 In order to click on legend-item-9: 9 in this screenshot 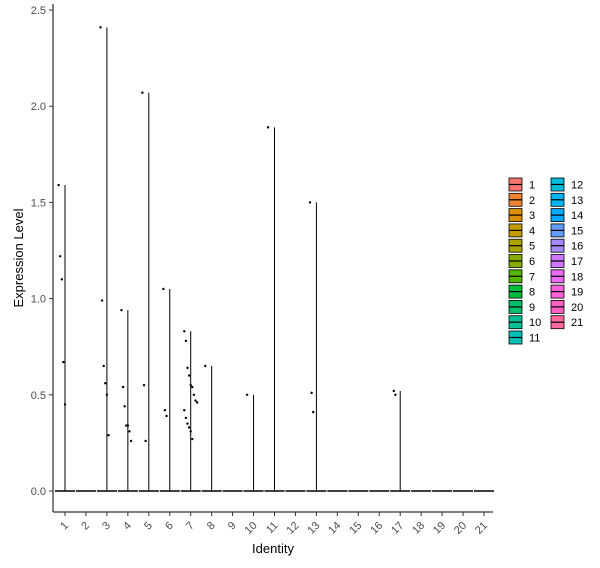, I will do `click(521, 306)`.